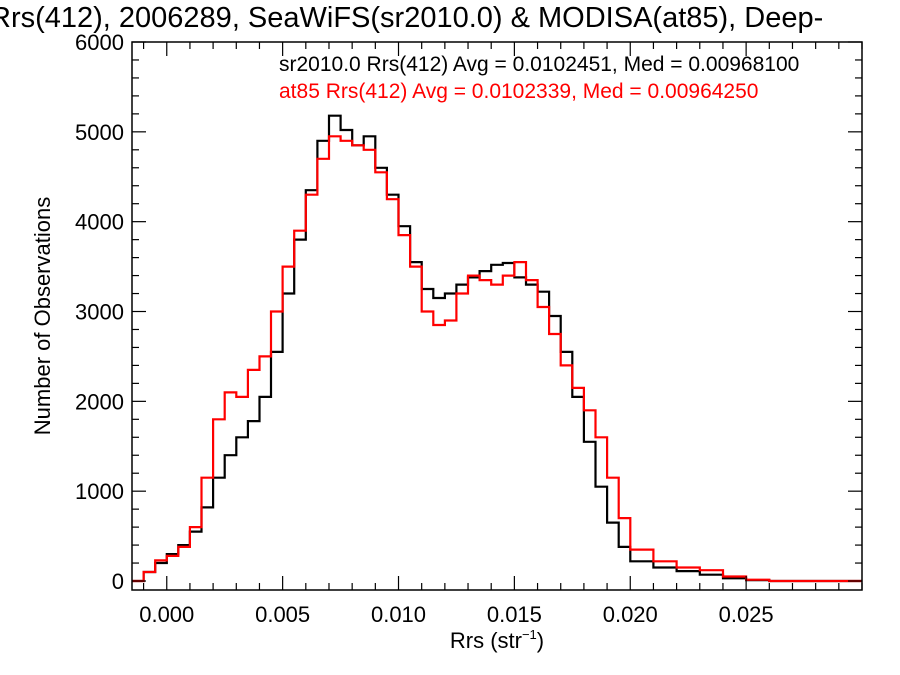  What do you see at coordinates (746, 614) in the screenshot?
I see `x-tick-label: 0.025` at bounding box center [746, 614].